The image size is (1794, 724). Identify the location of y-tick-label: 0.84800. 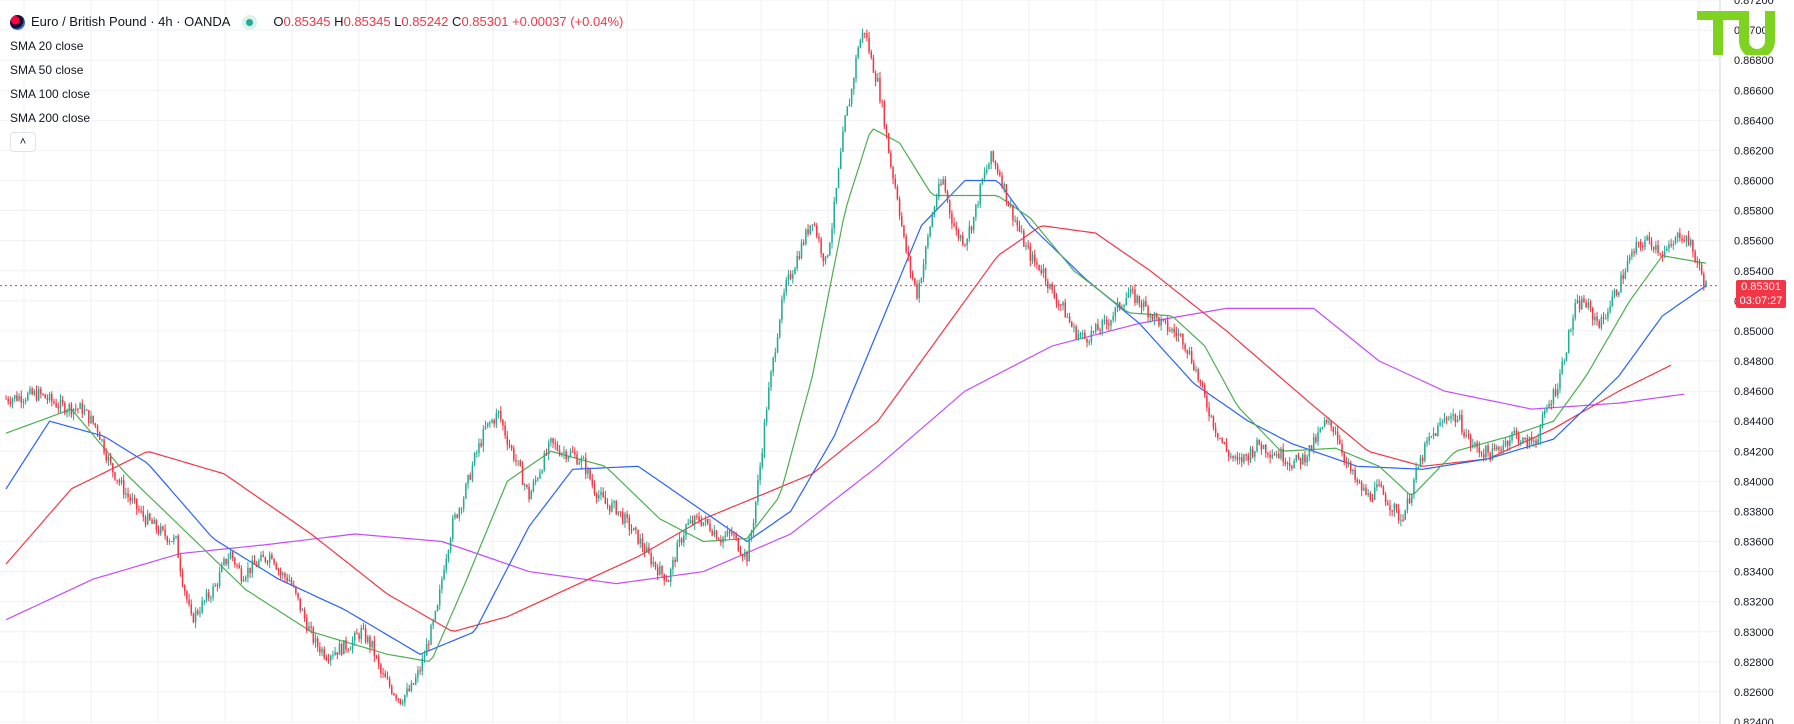
(1754, 362).